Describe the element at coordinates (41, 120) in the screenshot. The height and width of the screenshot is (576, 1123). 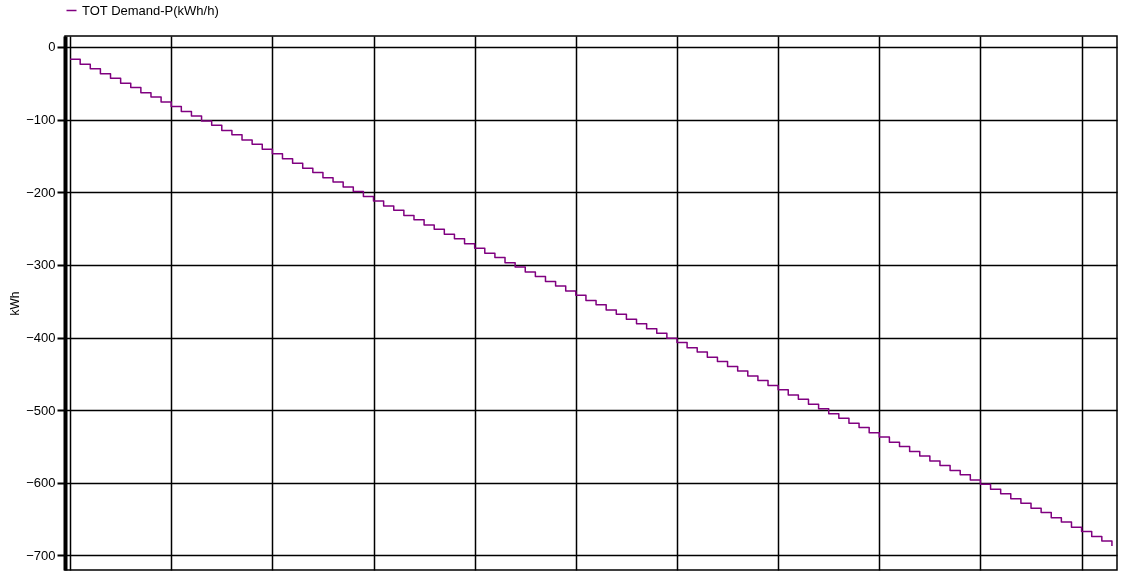
I see `y-tick-label: −100` at that location.